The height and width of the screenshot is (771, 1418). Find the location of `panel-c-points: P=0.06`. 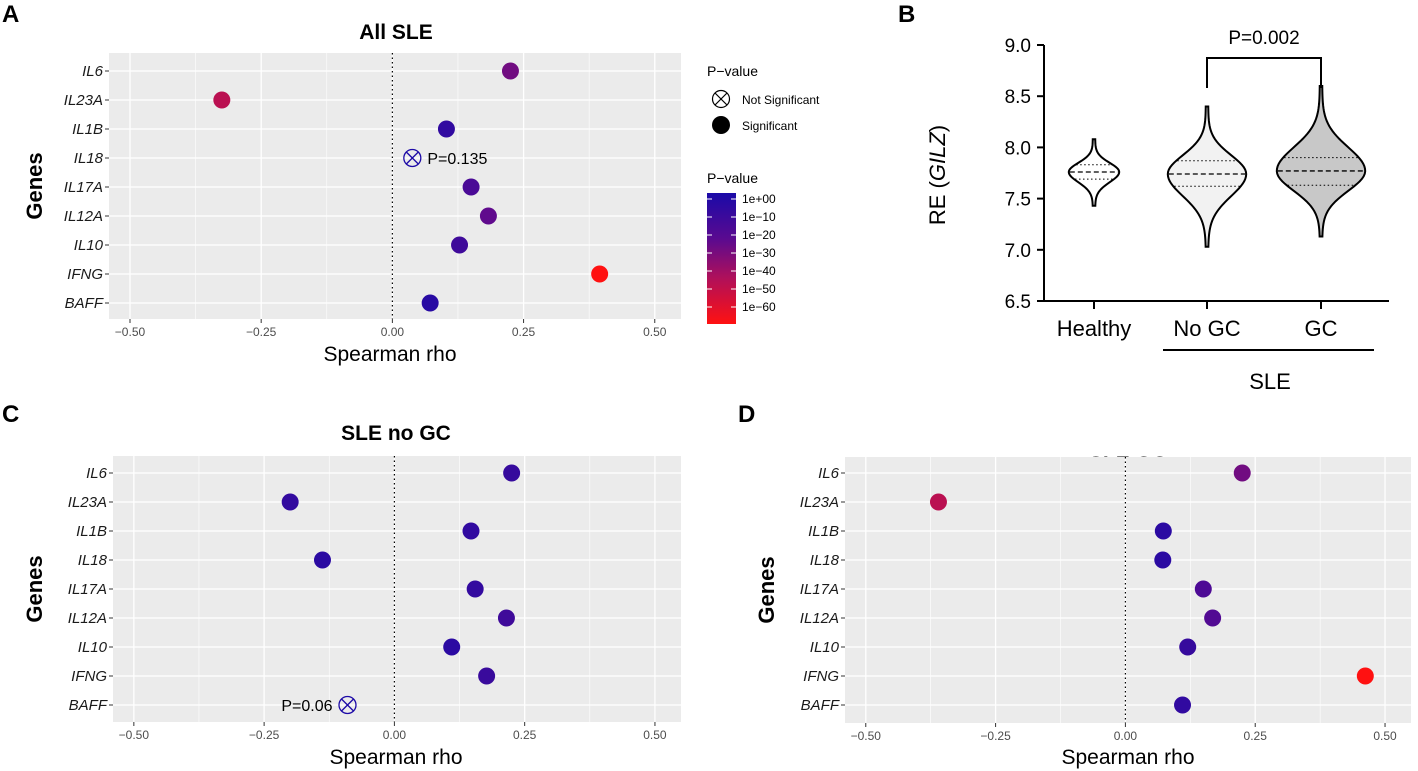

panel-c-points: P=0.06 is located at coordinates (401, 589).